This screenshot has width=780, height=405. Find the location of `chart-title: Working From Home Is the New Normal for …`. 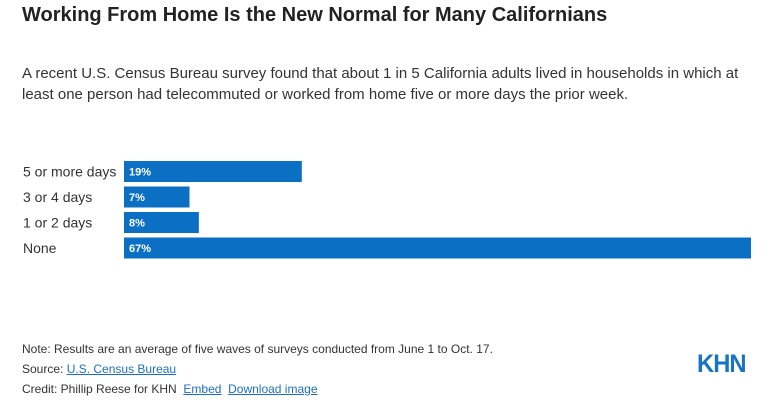

chart-title: Working From Home Is the New Normal for … is located at coordinates (315, 15).